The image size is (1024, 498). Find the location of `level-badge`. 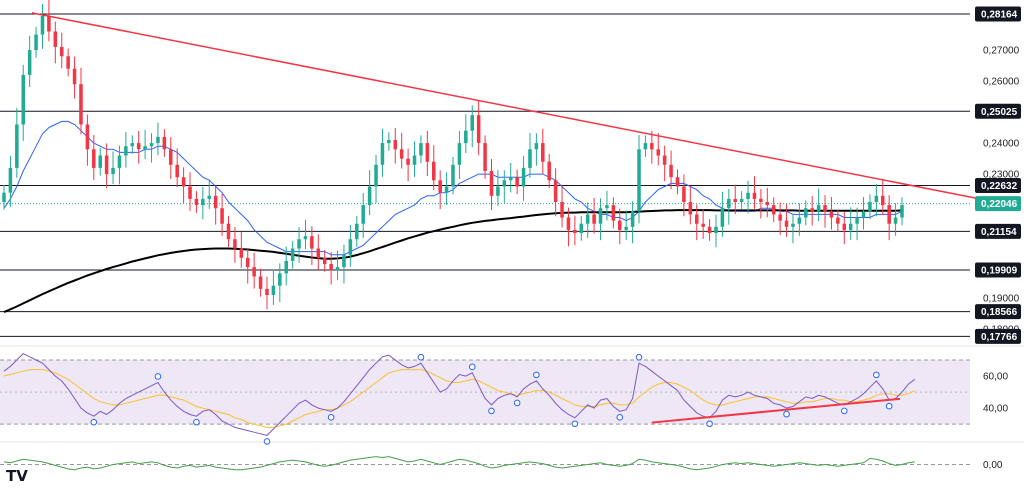

level-badge is located at coordinates (998, 111).